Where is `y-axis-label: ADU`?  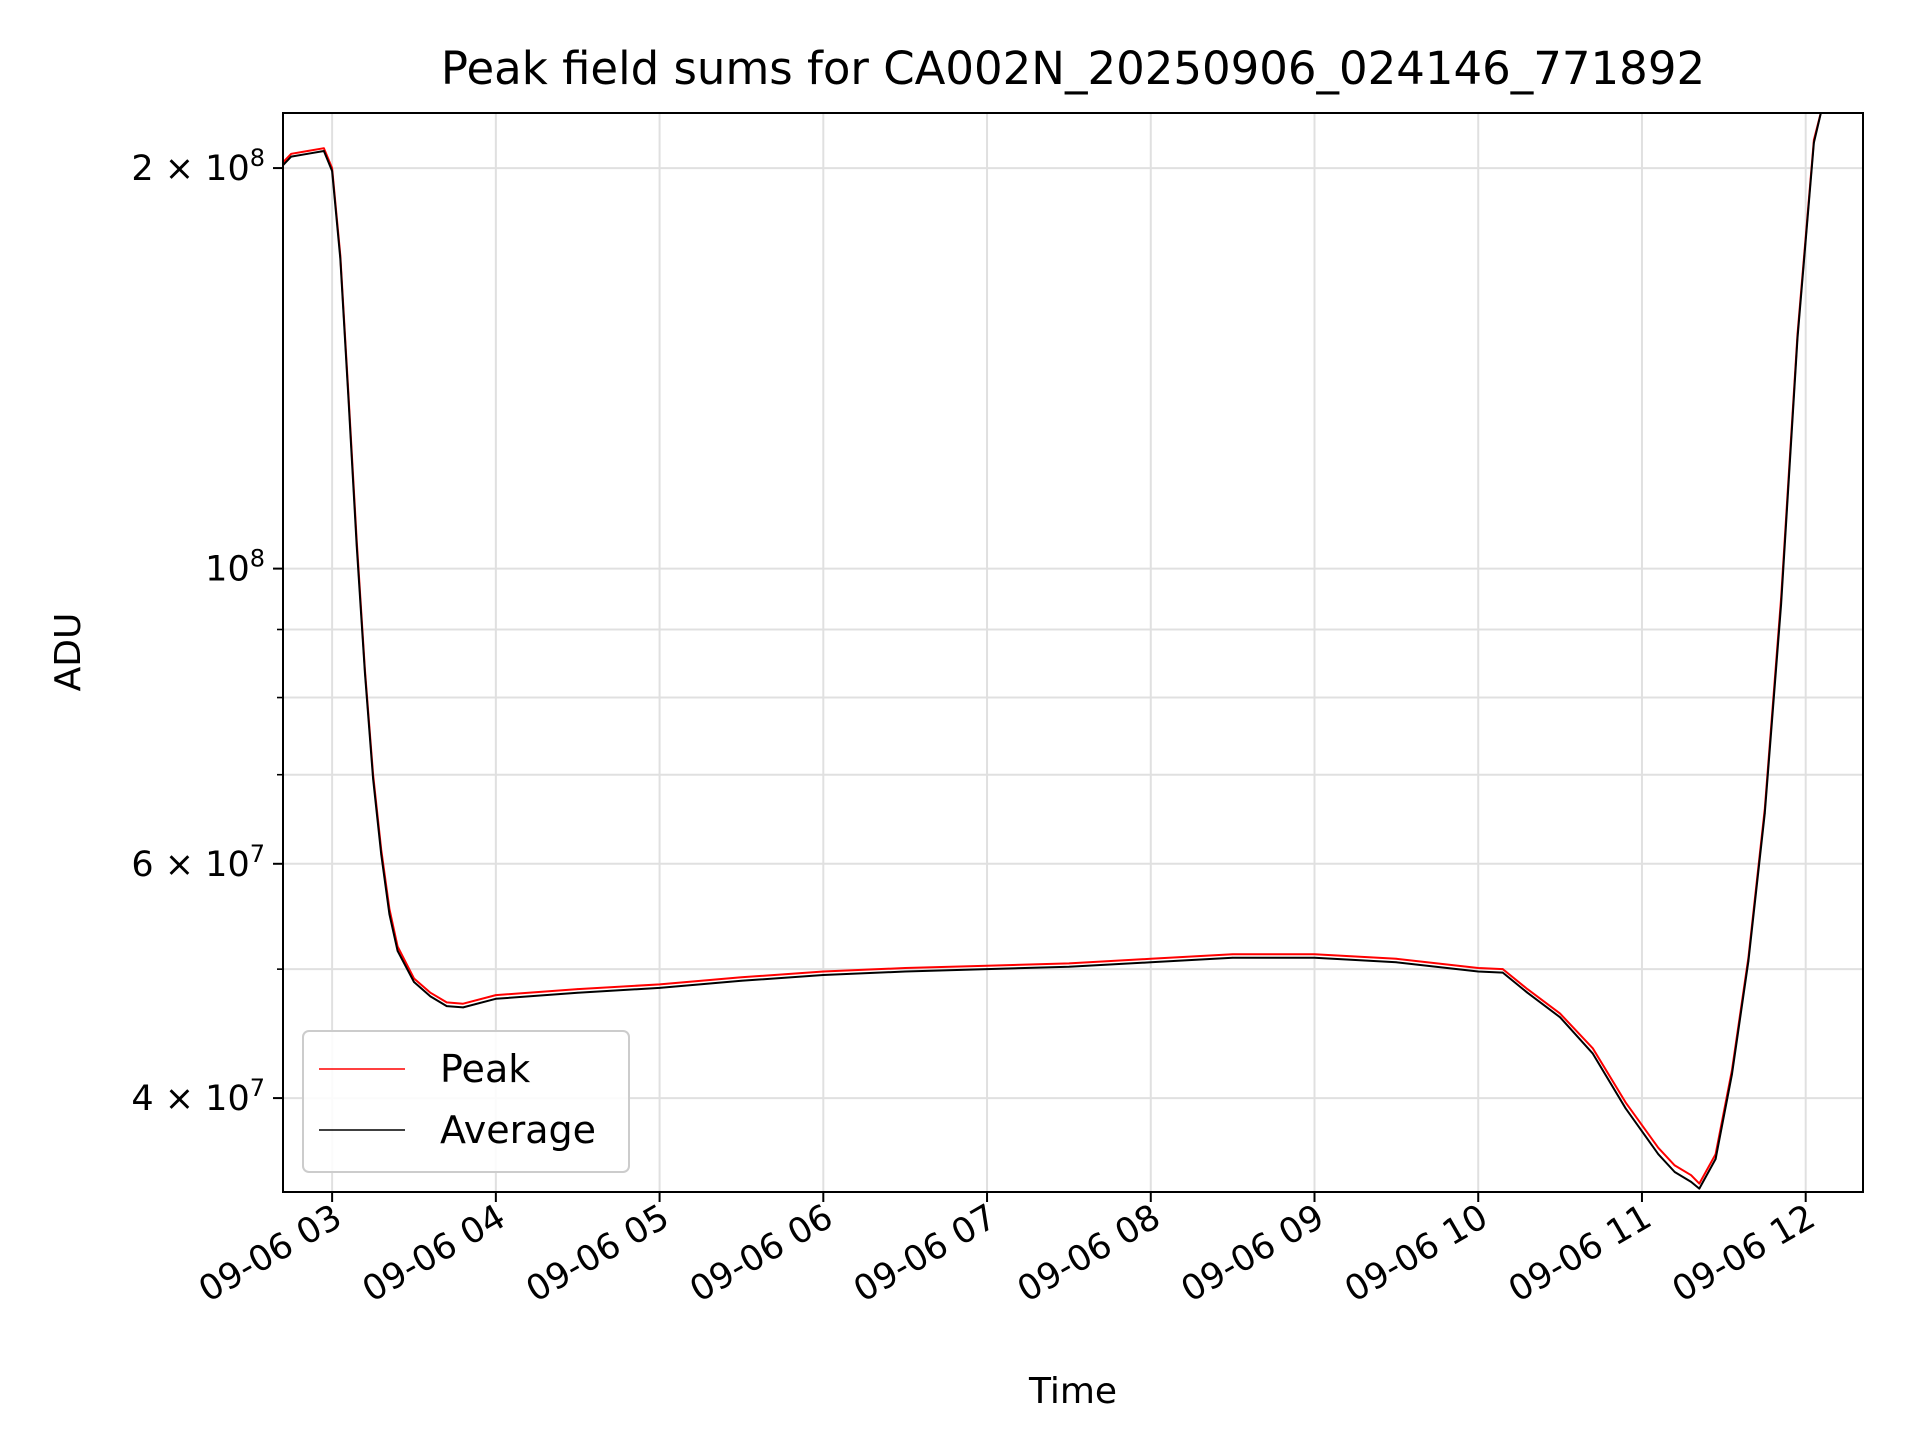 y-axis-label: ADU is located at coordinates (68, 652).